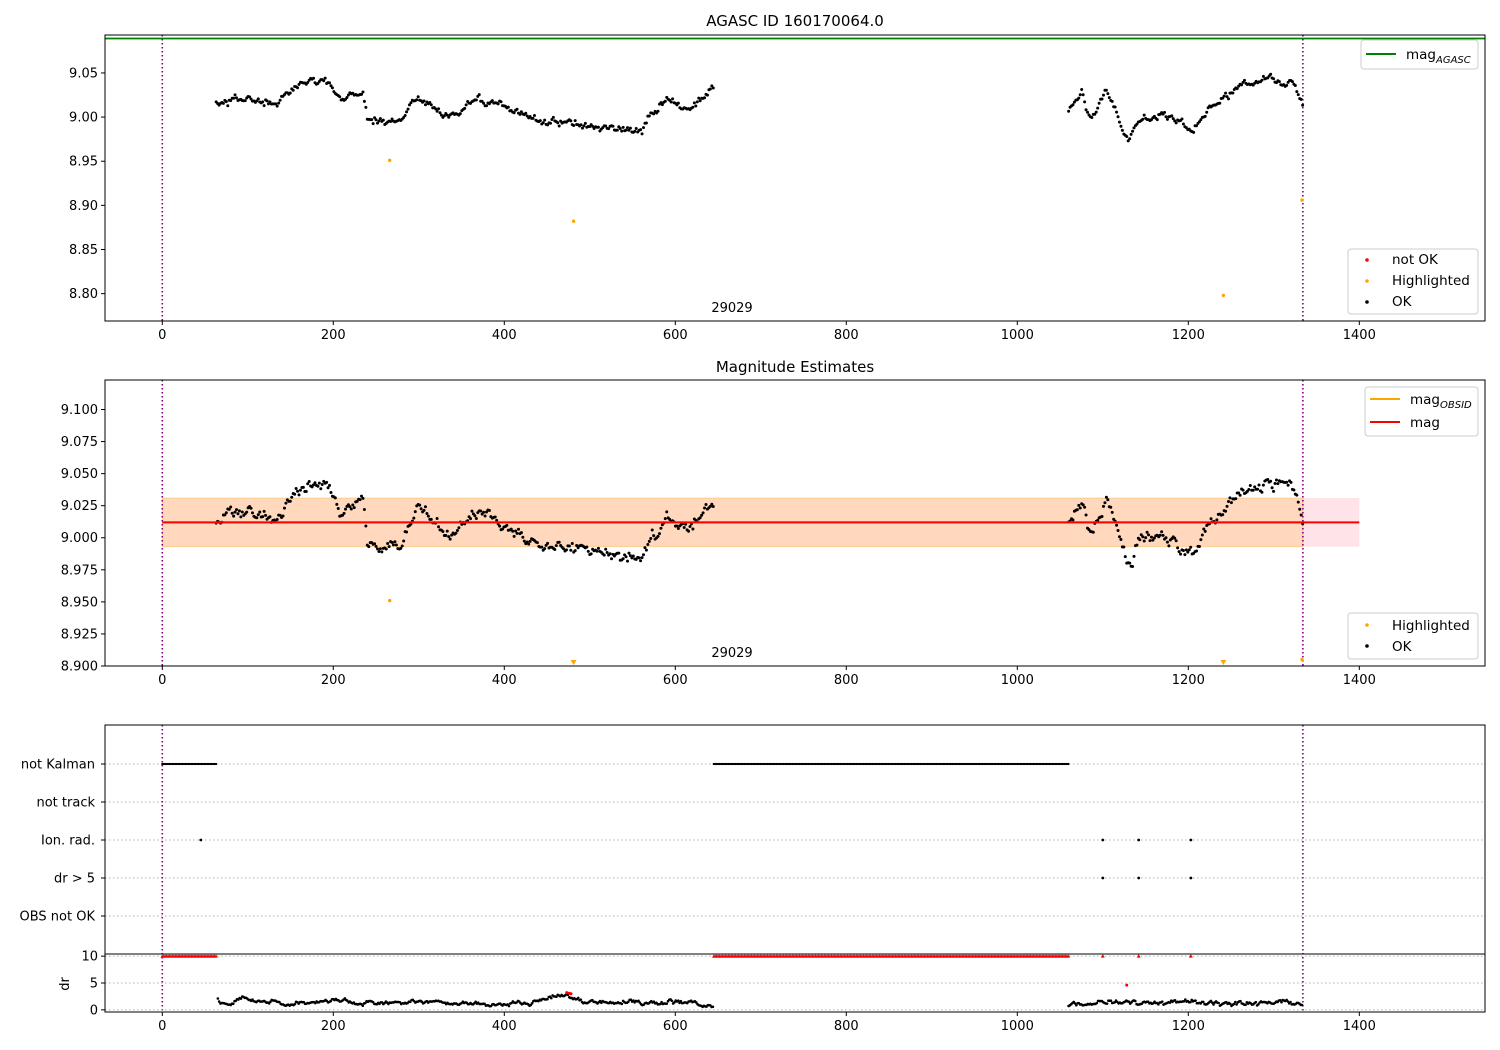 This screenshot has width=1500, height=1050. I want to click on ok-legend-label-2: OK, so click(1402, 647).